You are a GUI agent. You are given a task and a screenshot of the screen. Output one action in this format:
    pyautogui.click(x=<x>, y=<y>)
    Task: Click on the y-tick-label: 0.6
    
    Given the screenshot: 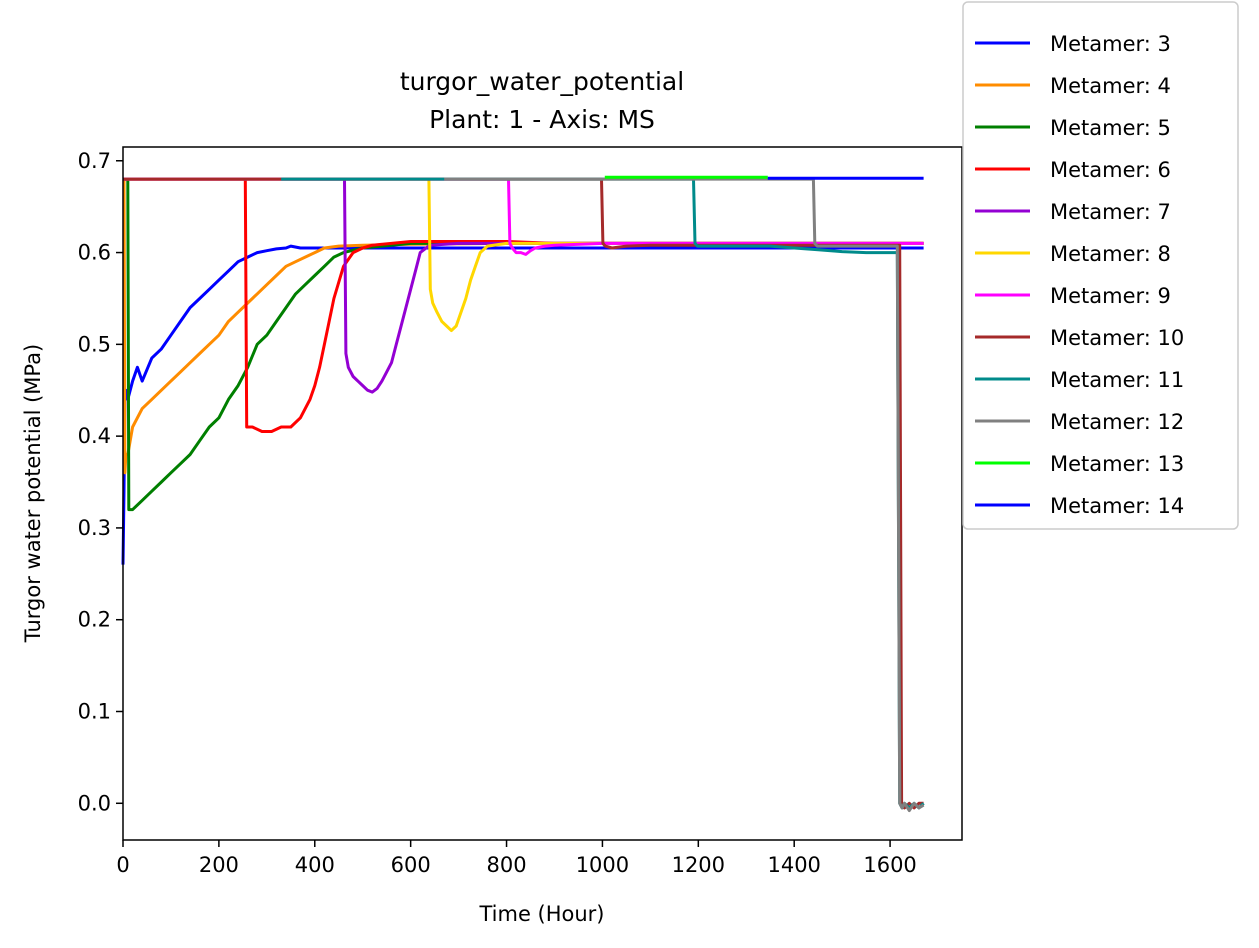 What is the action you would take?
    pyautogui.click(x=94, y=253)
    